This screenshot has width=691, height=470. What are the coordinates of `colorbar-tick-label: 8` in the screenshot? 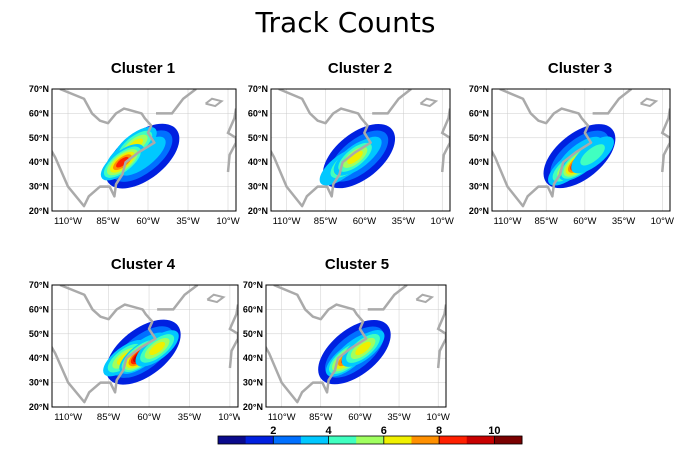 It's located at (439, 431).